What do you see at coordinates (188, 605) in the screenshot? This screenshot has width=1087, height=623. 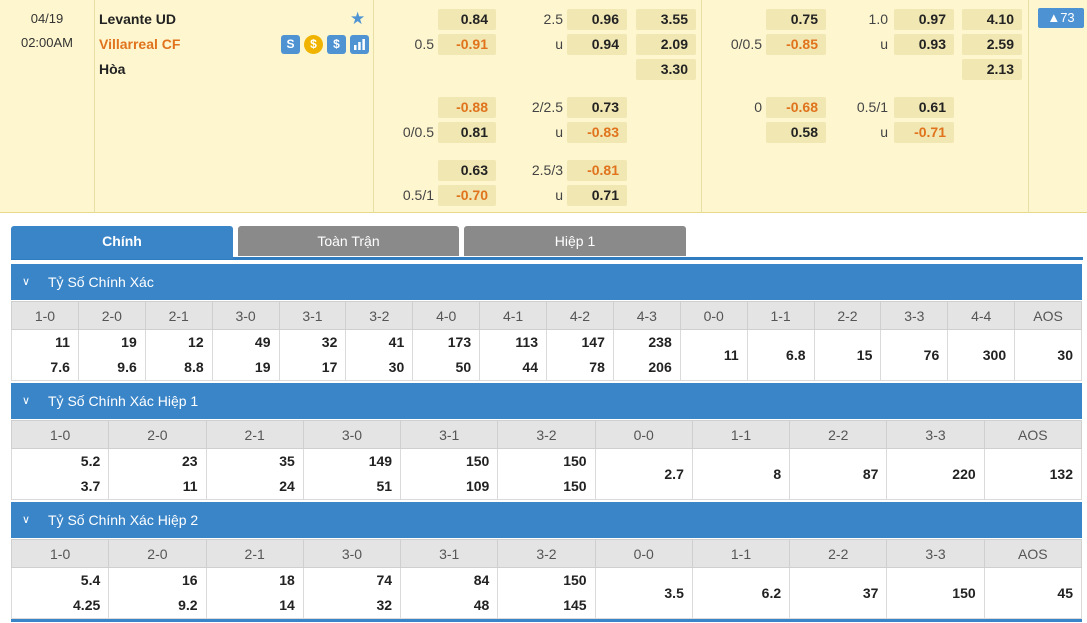 I see `odds-value: 9.2` at bounding box center [188, 605].